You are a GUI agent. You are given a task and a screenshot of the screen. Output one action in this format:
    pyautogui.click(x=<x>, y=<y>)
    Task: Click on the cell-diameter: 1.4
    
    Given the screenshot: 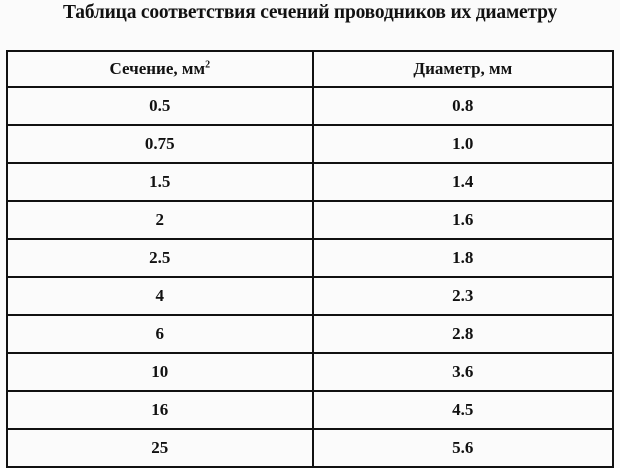 What is the action you would take?
    pyautogui.click(x=463, y=182)
    